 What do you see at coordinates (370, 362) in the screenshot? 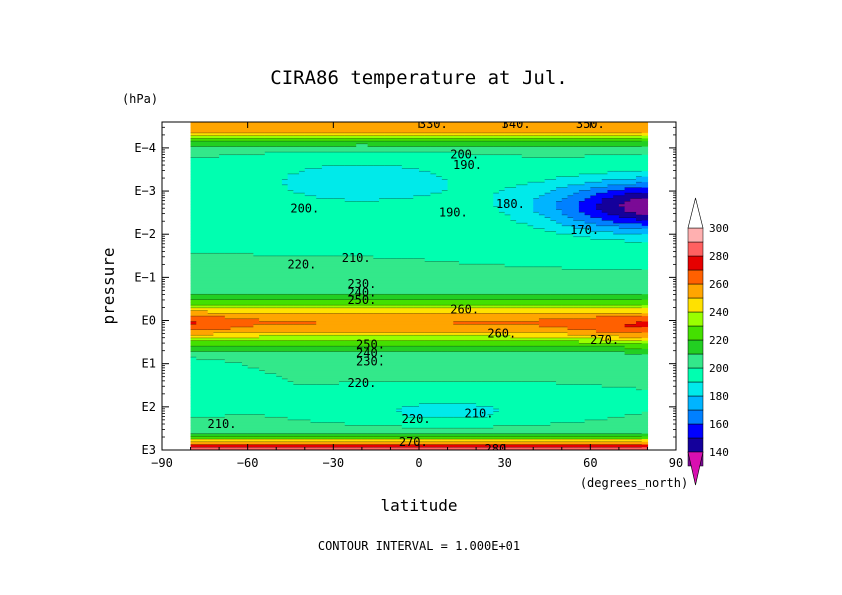
I see `contour-label: 230.` at bounding box center [370, 362].